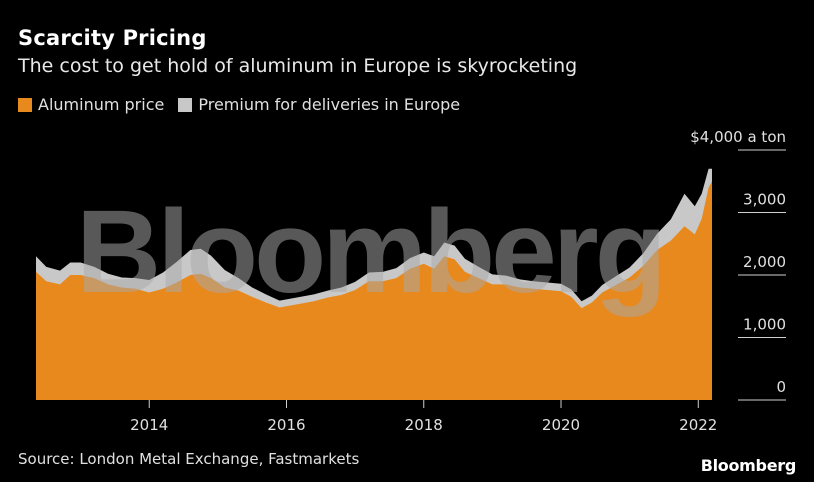  I want to click on legend-item-premium: Premium for deliveries in Europe, so click(319, 104).